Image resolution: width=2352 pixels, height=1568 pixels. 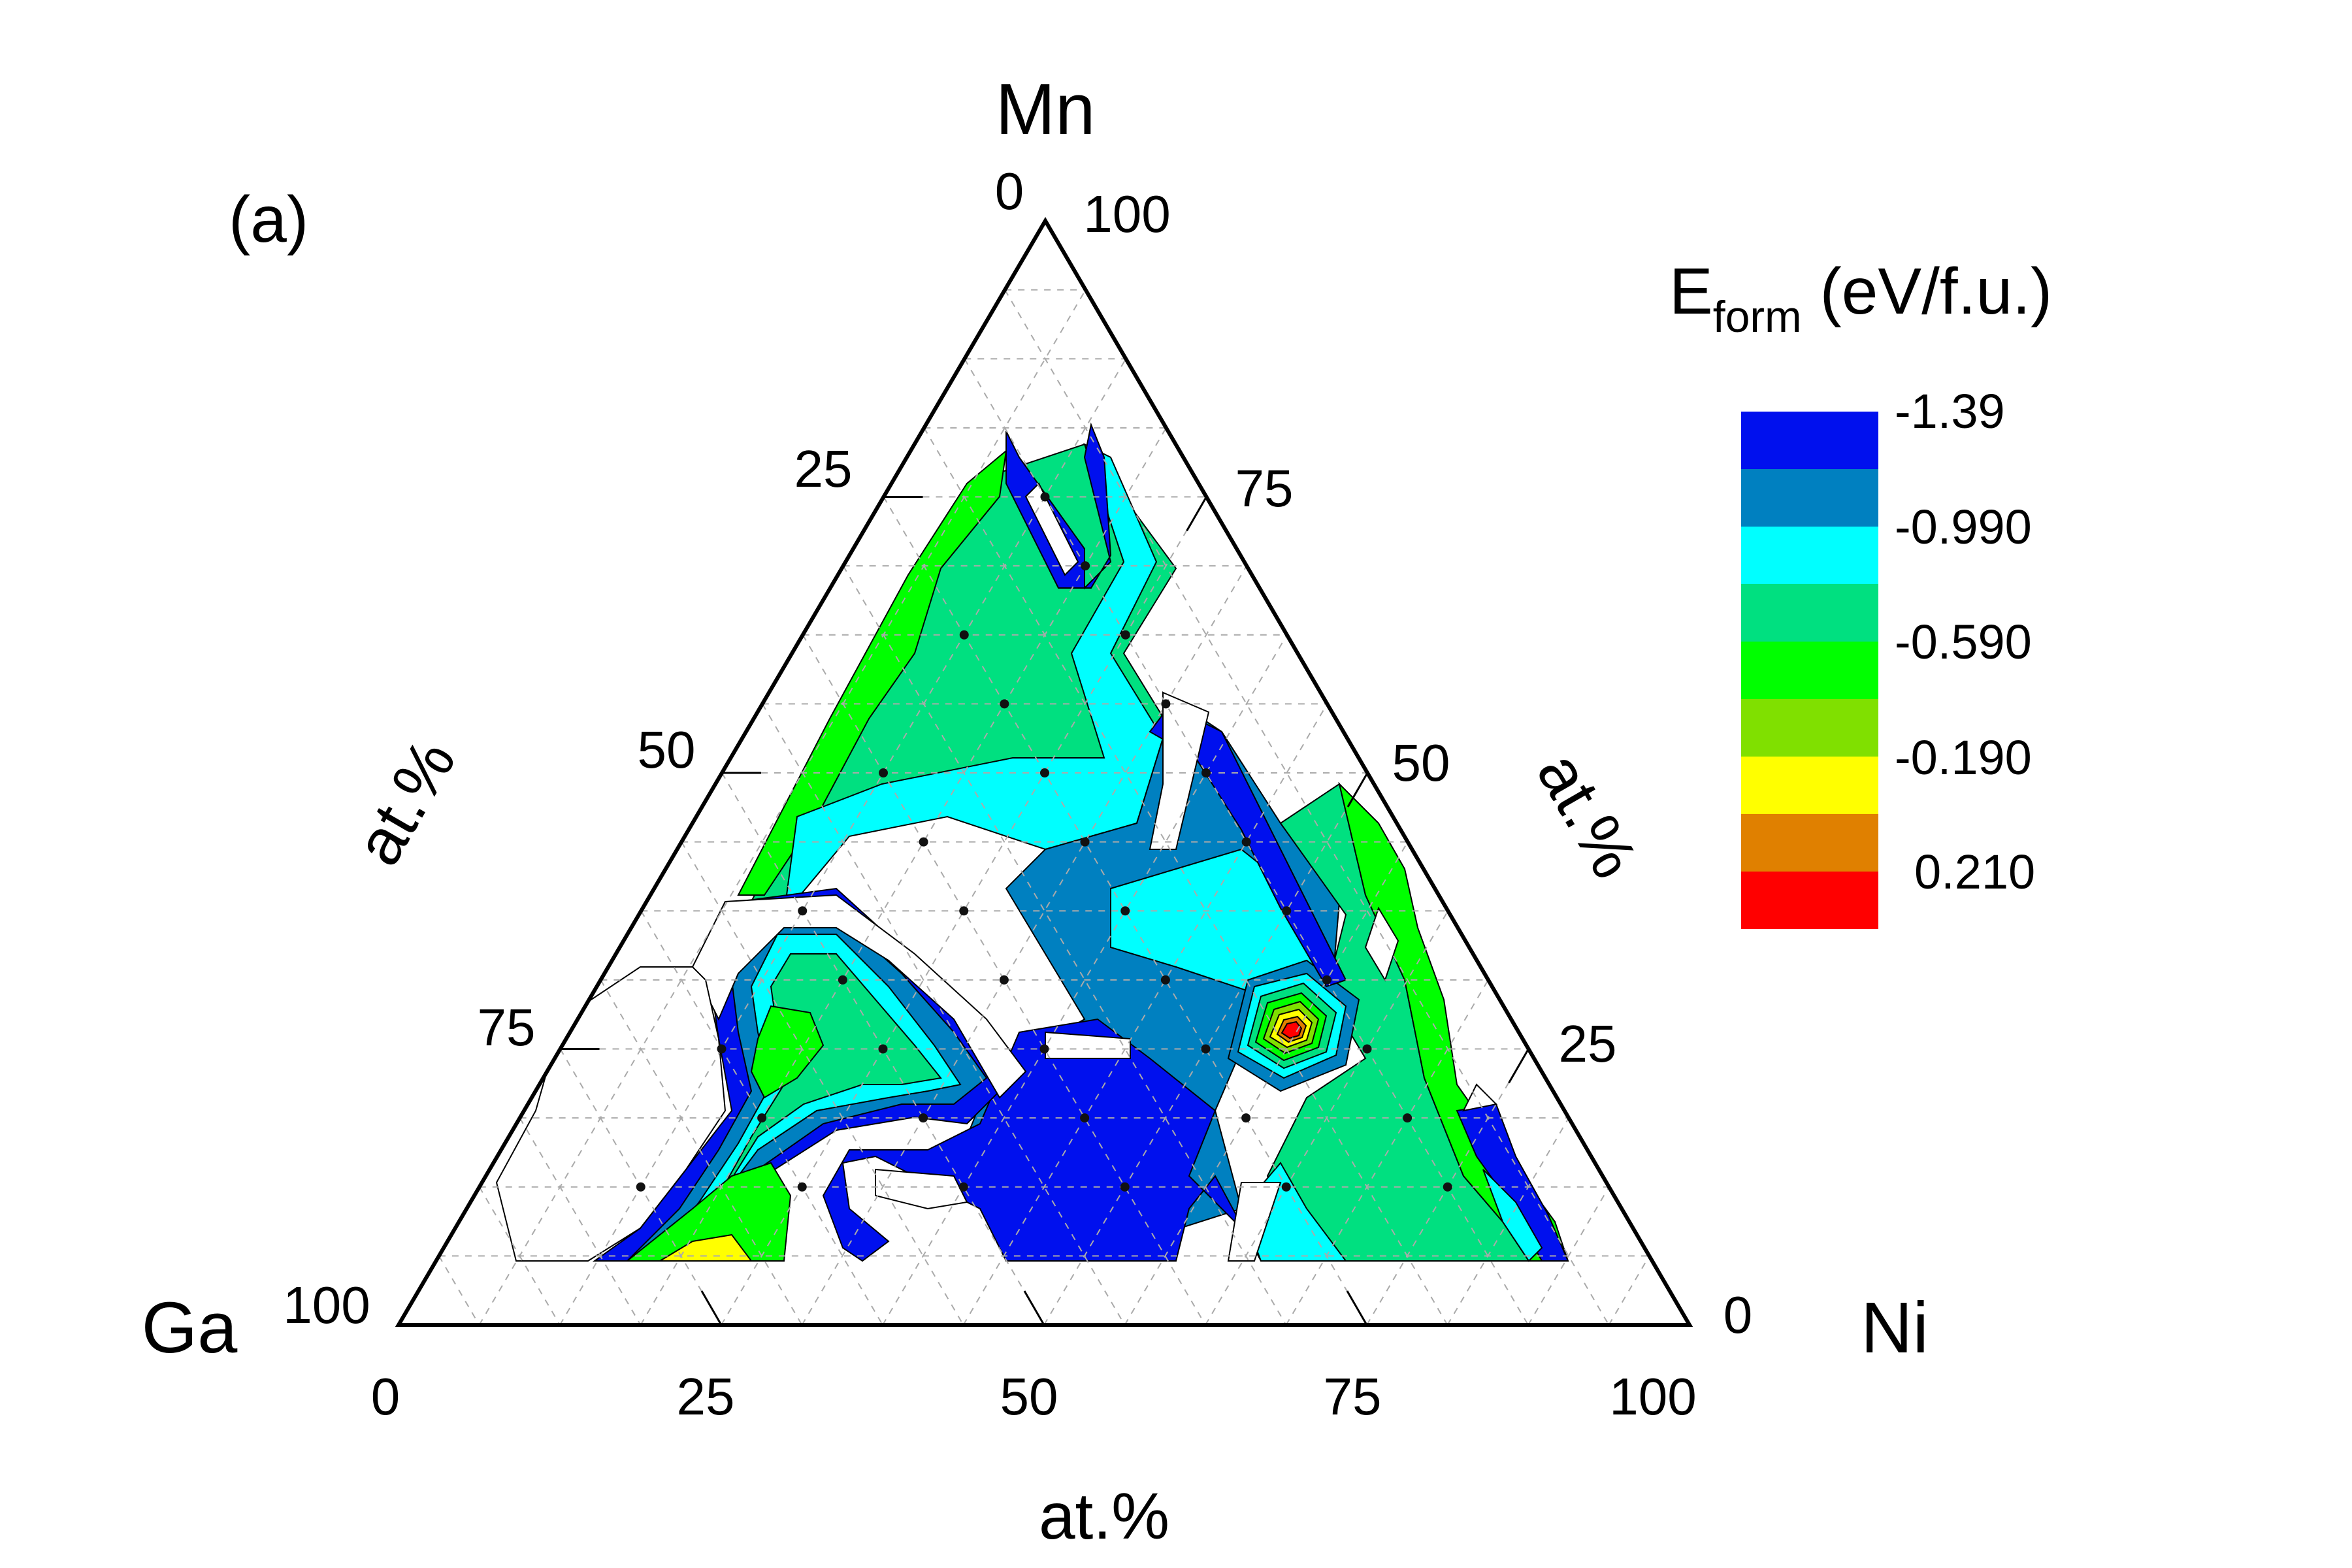 What do you see at coordinates (1963, 757) in the screenshot?
I see `colorbar-level-3: -0.190` at bounding box center [1963, 757].